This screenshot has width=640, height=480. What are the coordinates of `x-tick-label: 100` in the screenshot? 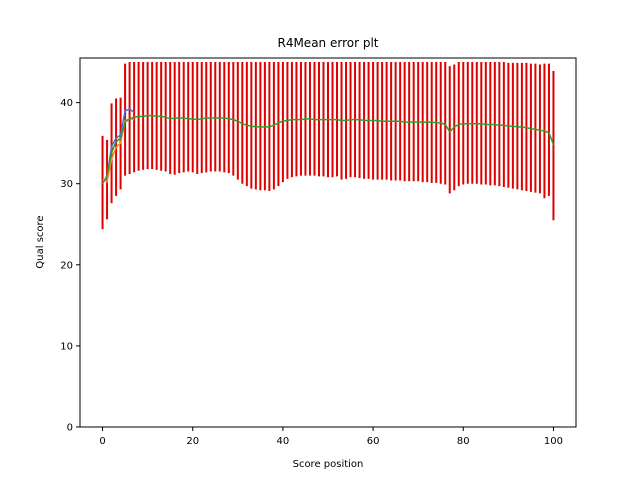 It's located at (553, 441).